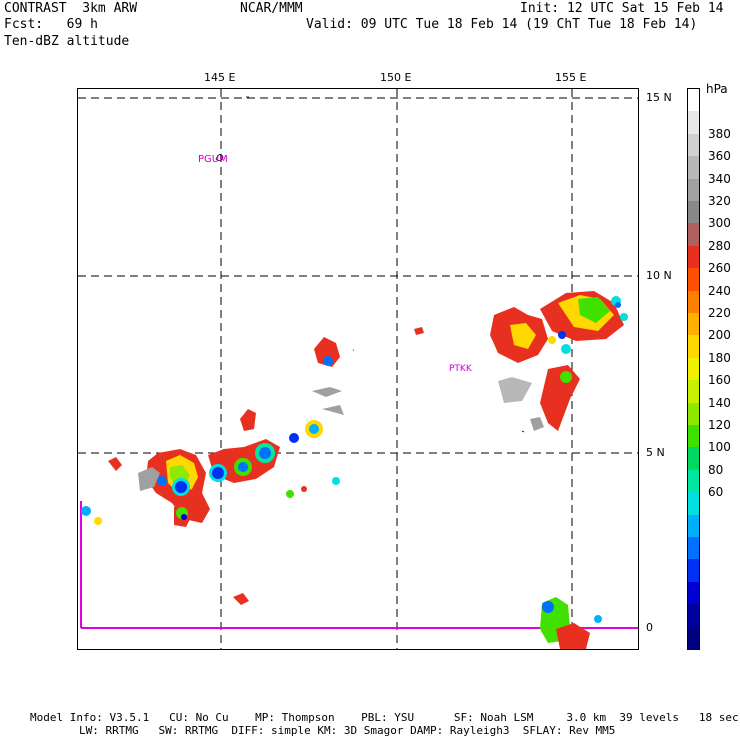 The image size is (740, 740). Describe the element at coordinates (213, 159) in the screenshot. I see `station-label-pgum: PGUM` at that location.